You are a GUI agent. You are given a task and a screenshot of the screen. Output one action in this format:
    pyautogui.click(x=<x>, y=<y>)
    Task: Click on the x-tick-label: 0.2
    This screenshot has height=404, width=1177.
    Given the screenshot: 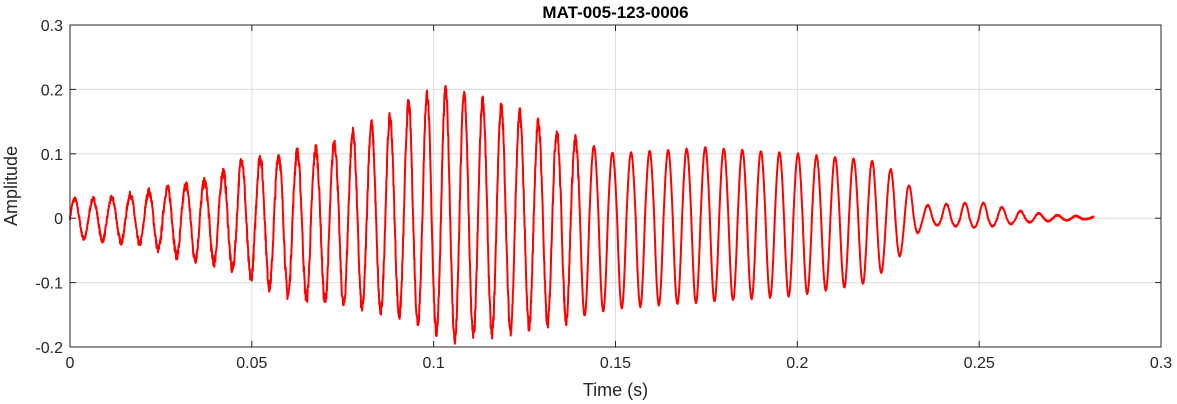 What is the action you would take?
    pyautogui.click(x=797, y=363)
    